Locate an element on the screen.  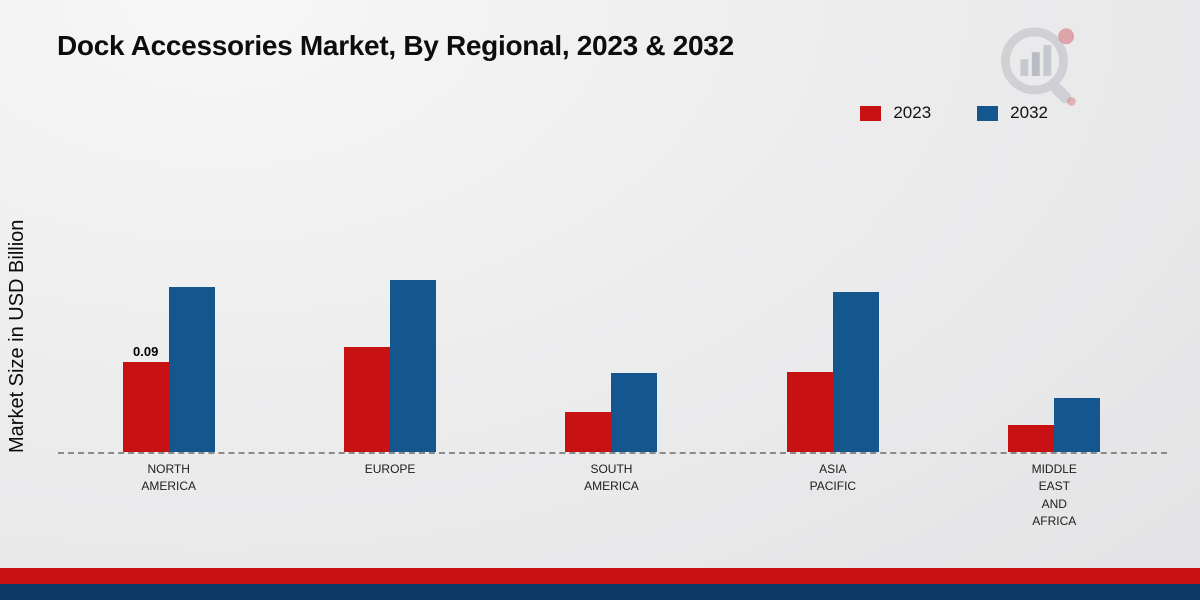
bar-2023-asia-pacific is located at coordinates (809, 412).